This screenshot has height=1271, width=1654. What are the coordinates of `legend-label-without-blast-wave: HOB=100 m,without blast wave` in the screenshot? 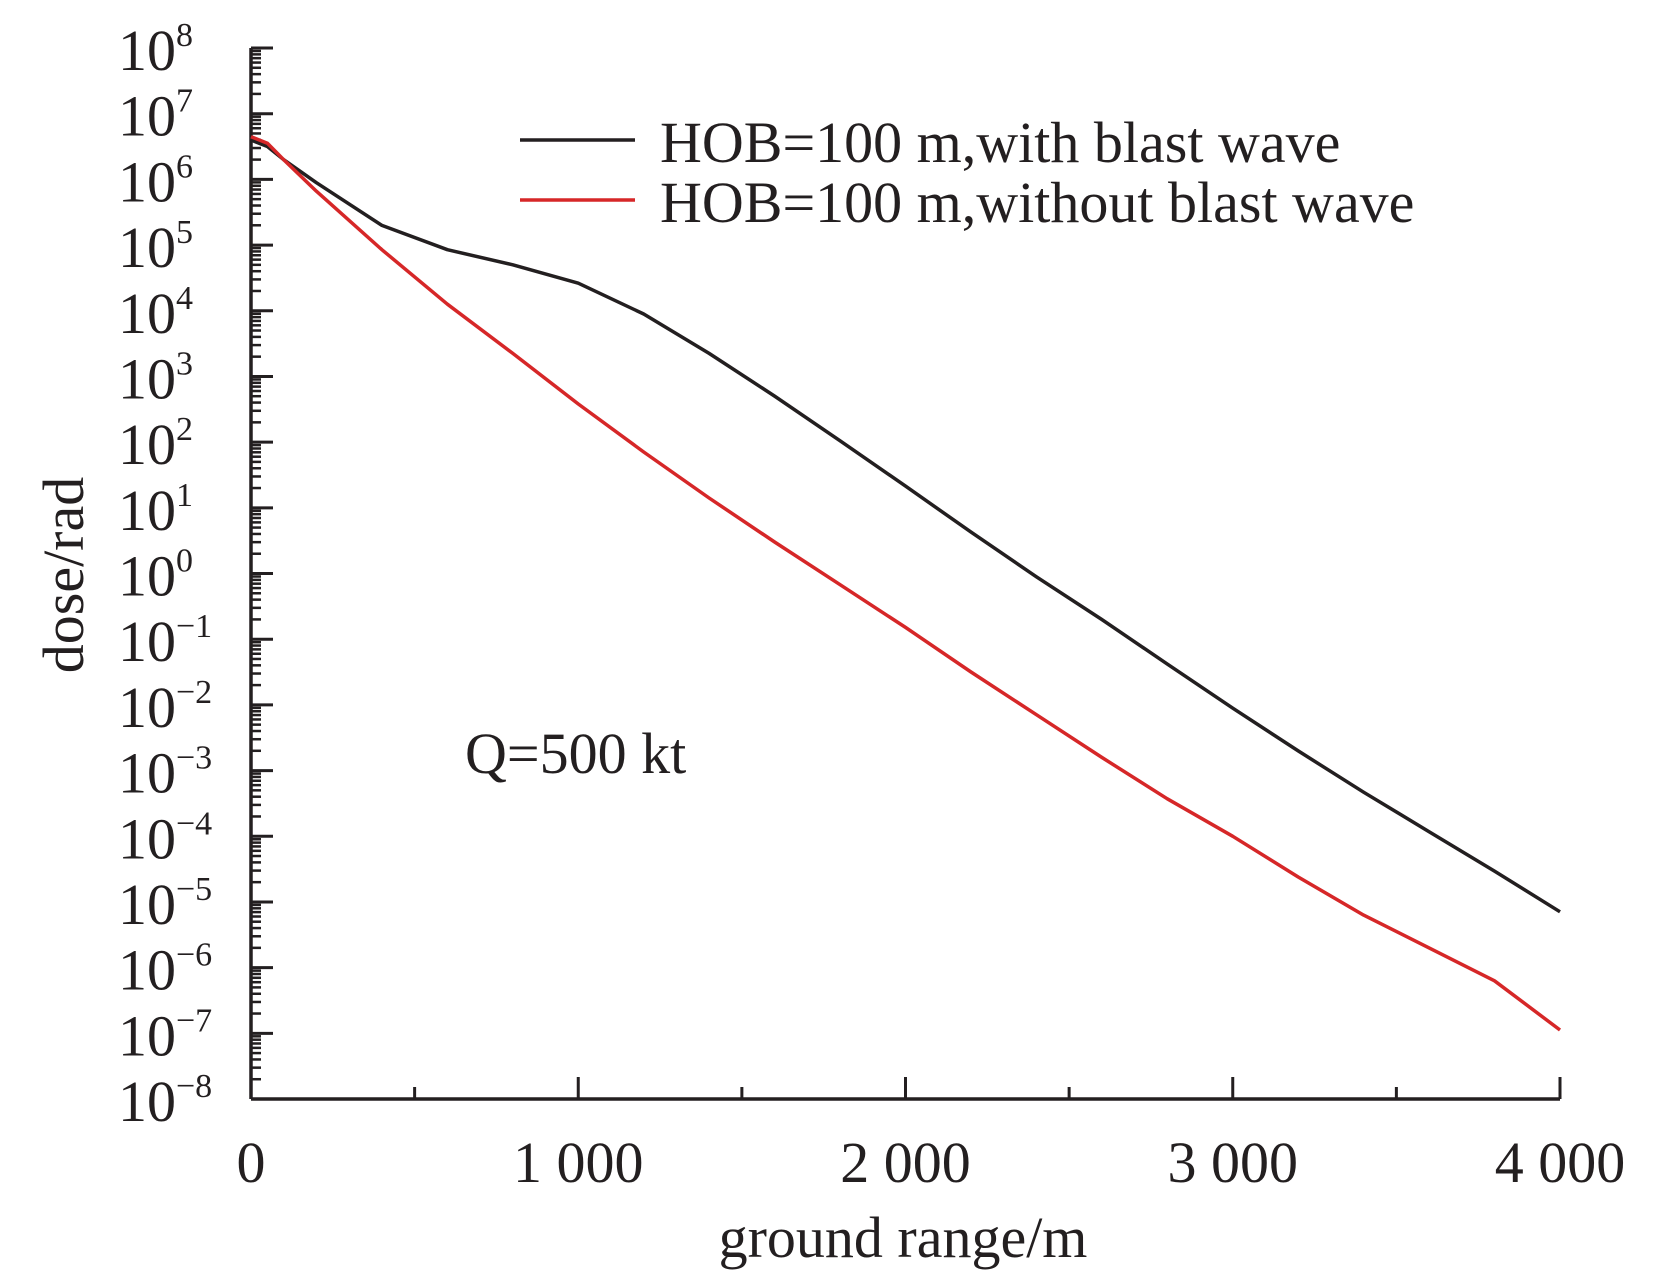 It's located at (1037, 202).